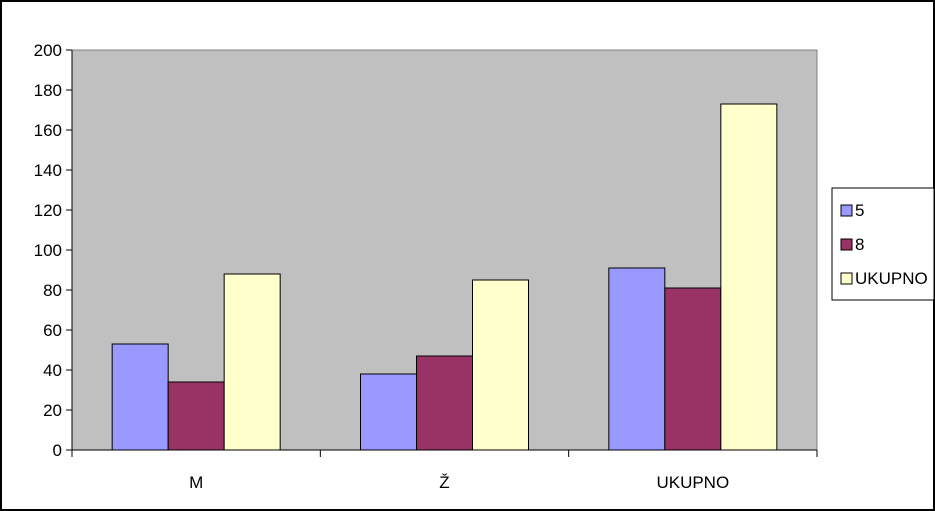  Describe the element at coordinates (444, 482) in the screenshot. I see `x-tick-label: Ž` at that location.